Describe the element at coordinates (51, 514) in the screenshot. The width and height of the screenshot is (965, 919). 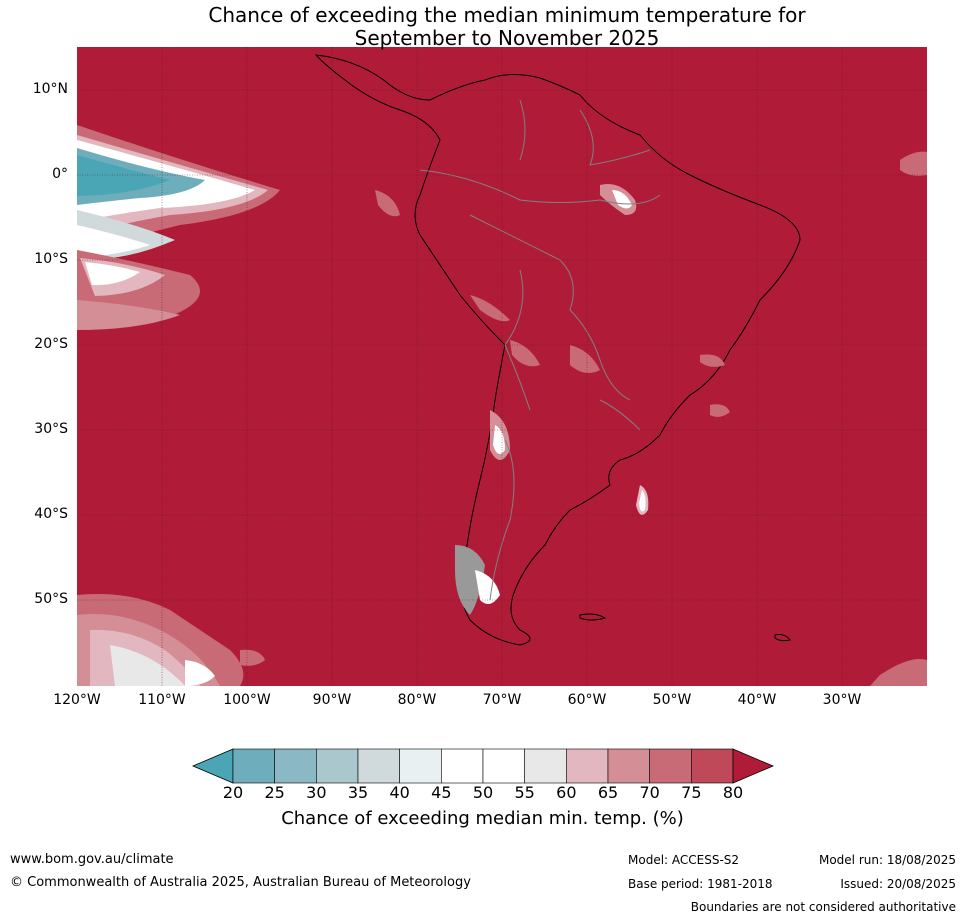
I see `lat-label: 40°S` at that location.